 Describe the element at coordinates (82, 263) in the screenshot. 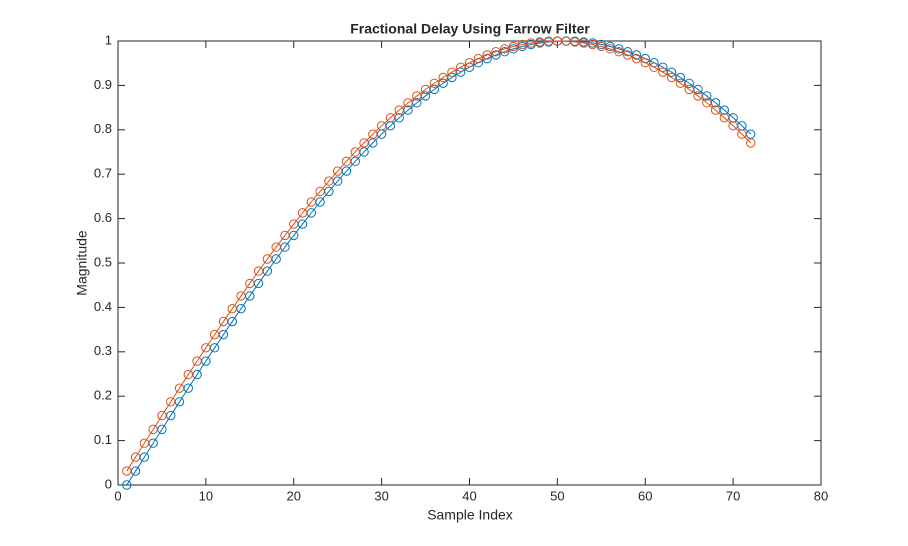

I see `y-axis-label: Magnitude` at that location.